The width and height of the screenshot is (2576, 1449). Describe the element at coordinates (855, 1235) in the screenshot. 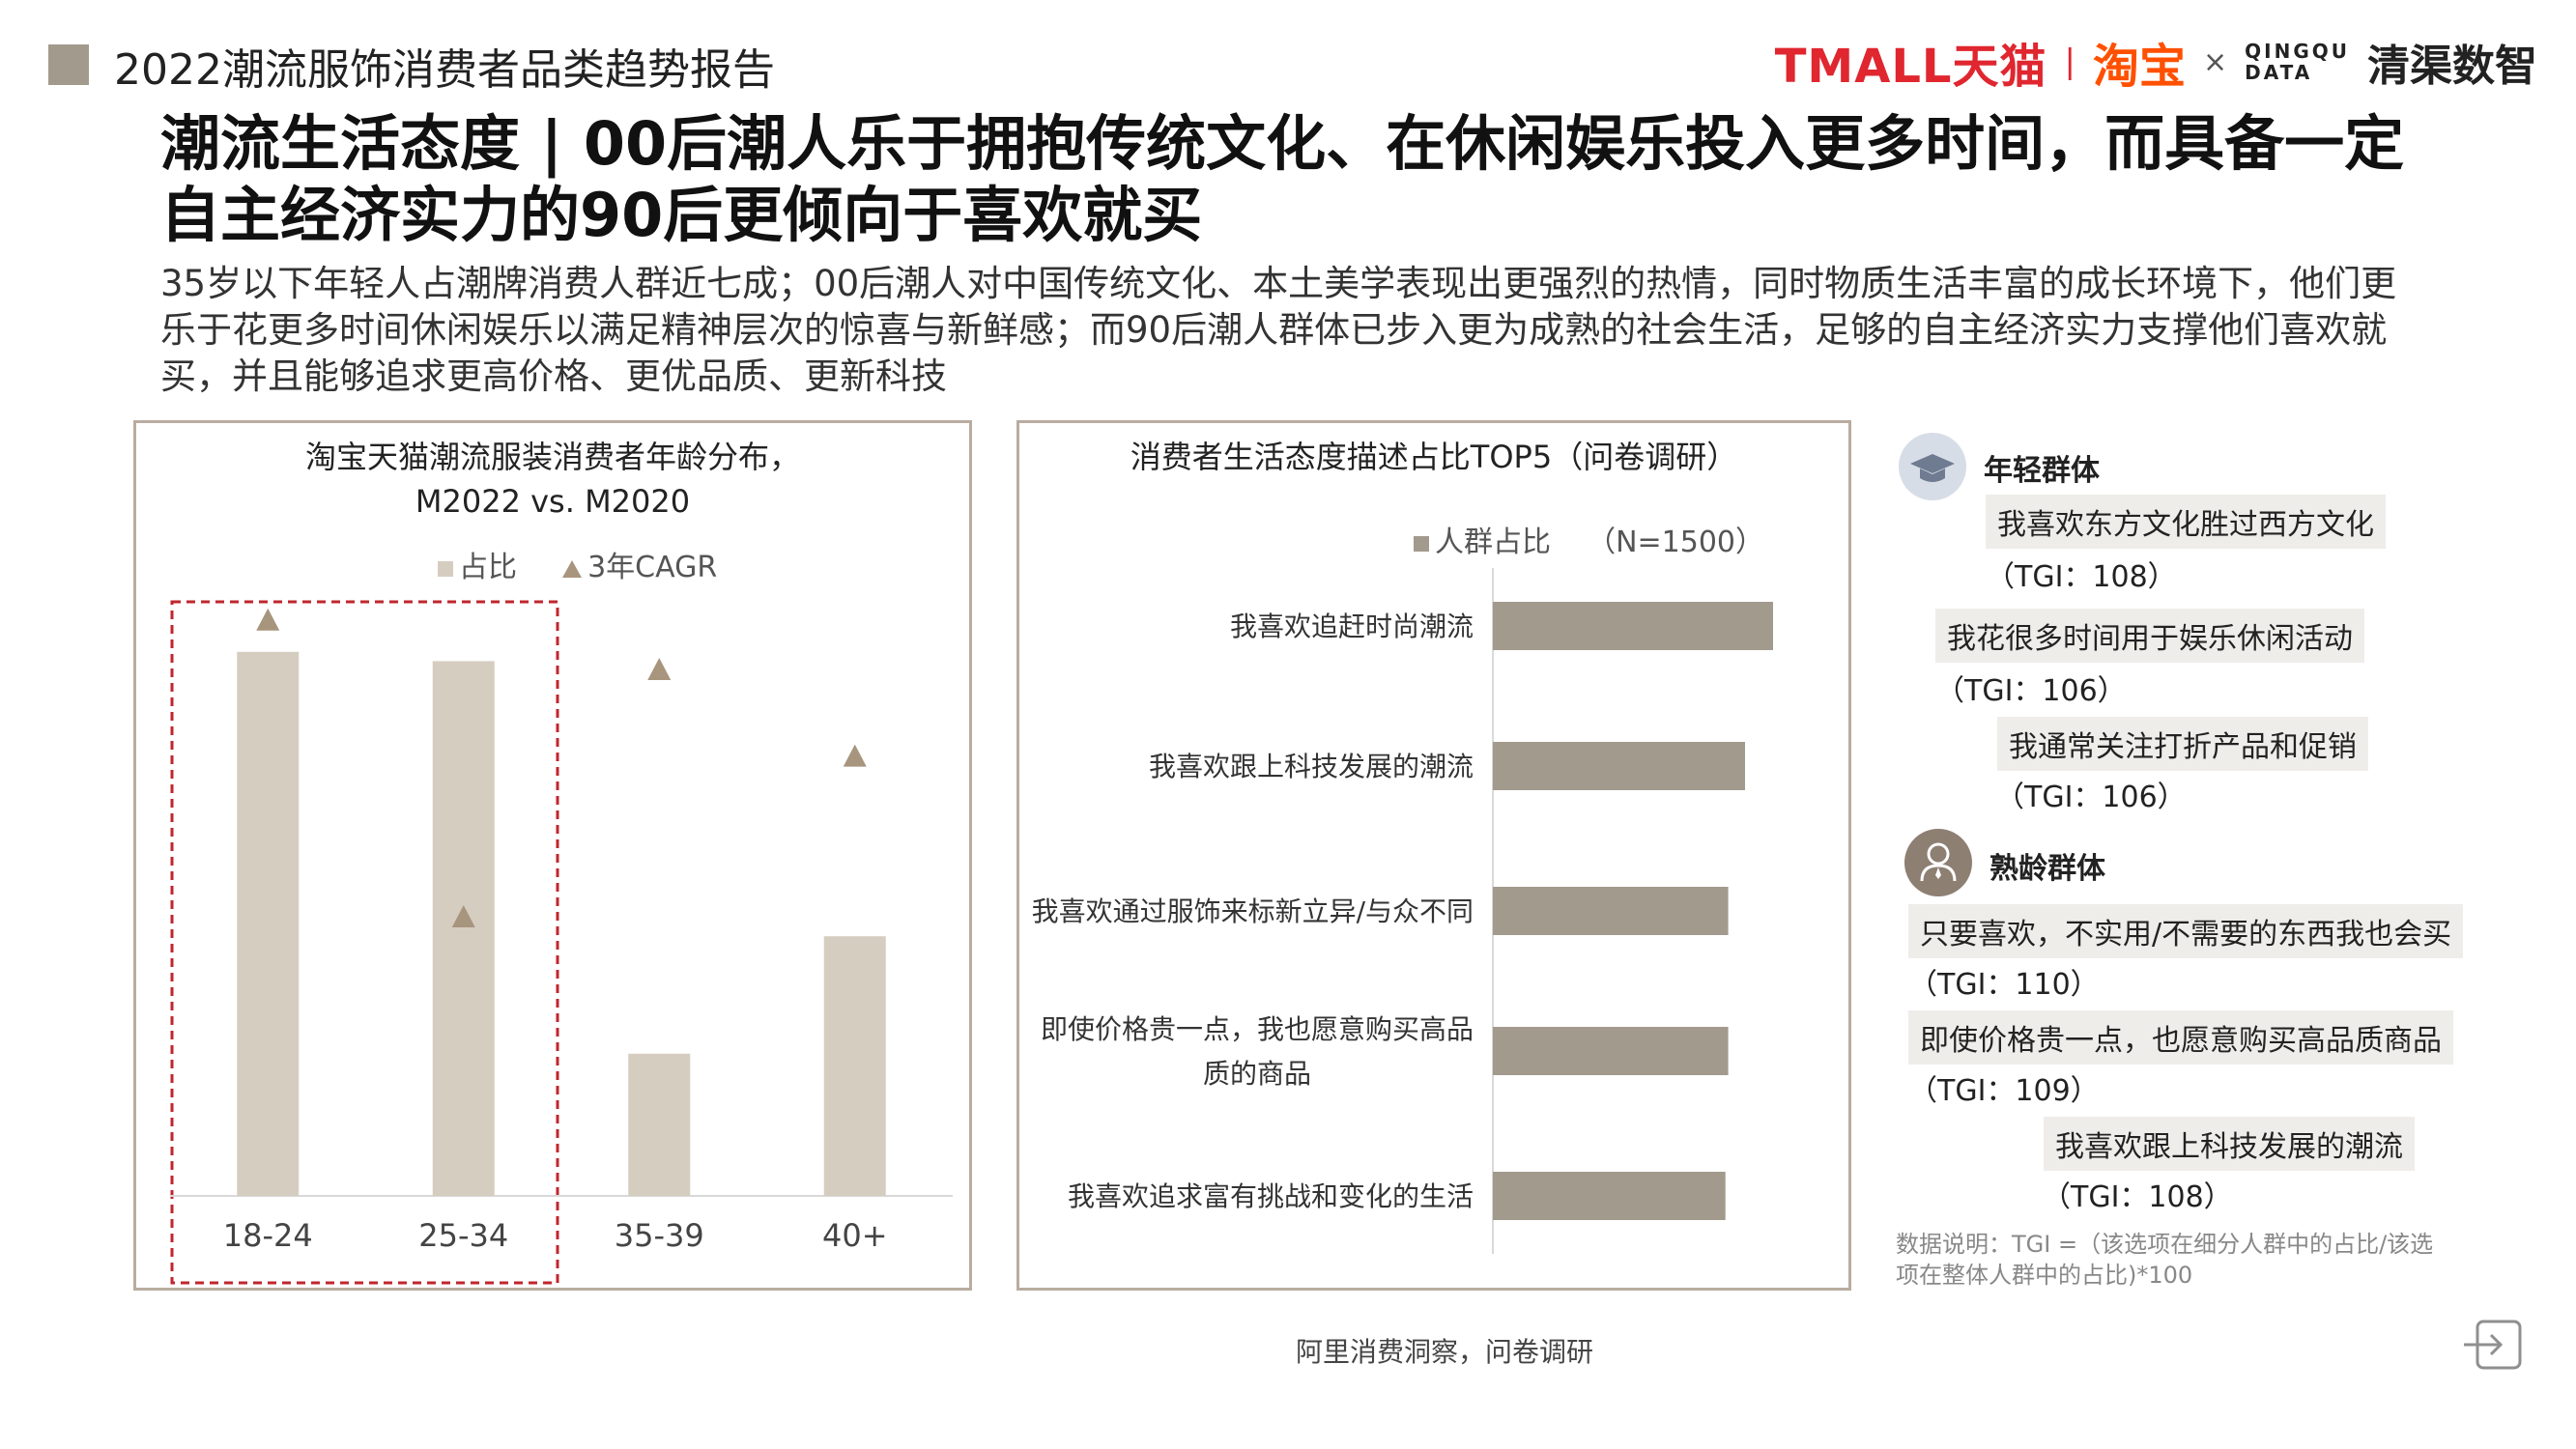

I see `x-tick-label: 40+` at that location.